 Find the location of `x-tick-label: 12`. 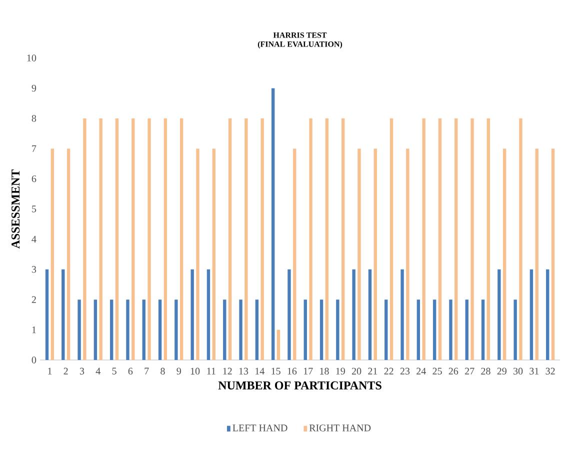

x-tick-label: 12 is located at coordinates (227, 371).